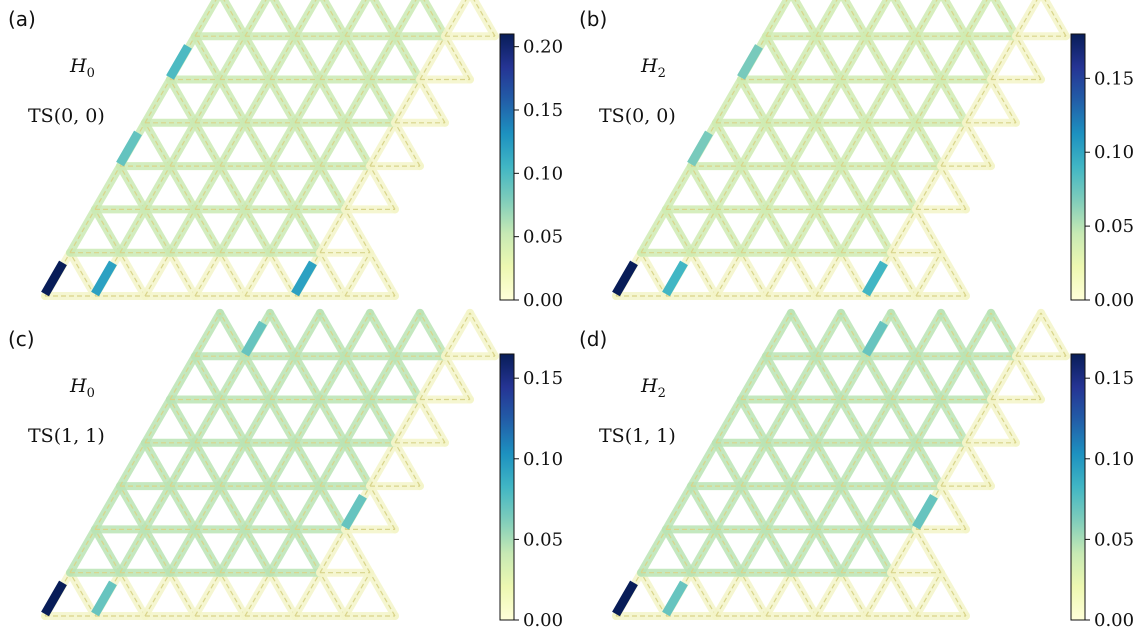  What do you see at coordinates (543, 620) in the screenshot?
I see `colorbar-tick-label: 0.00` at bounding box center [543, 620].